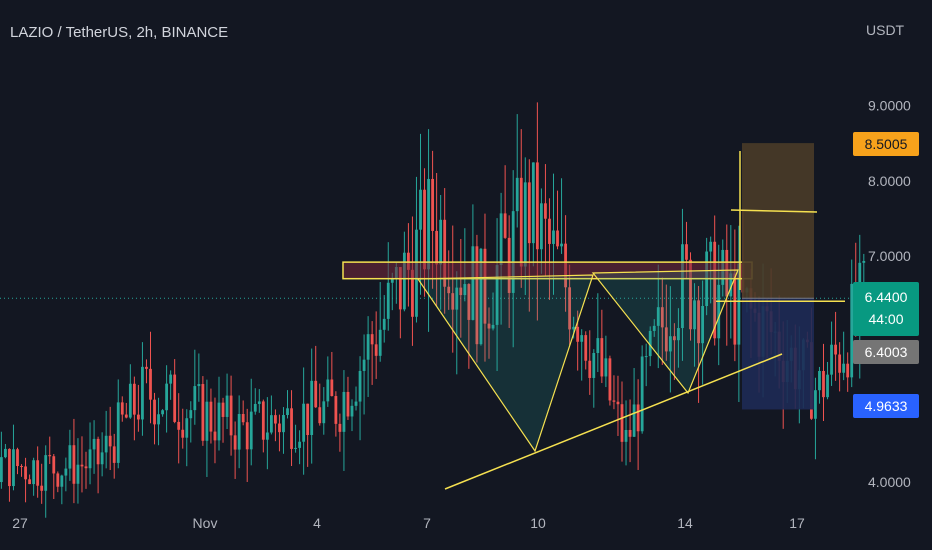  Describe the element at coordinates (665, 332) in the screenshot. I see `shoulder-pattern` at that location.